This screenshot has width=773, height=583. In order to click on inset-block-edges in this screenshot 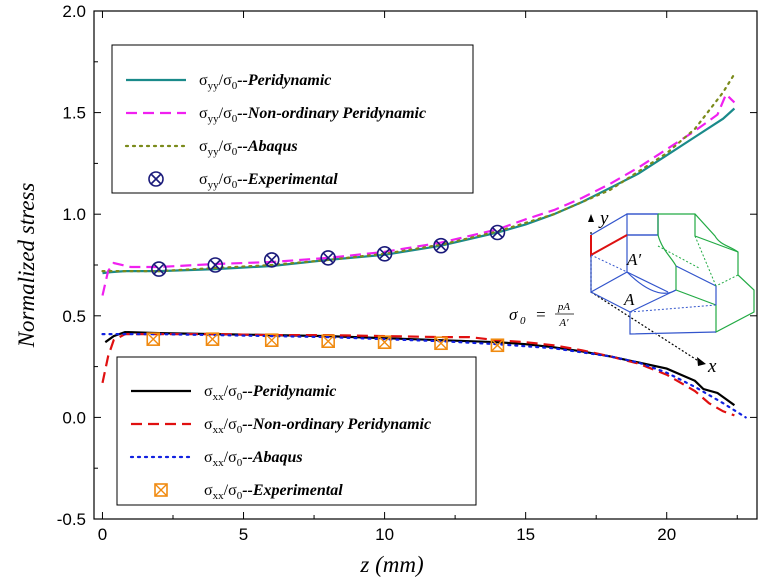, I will do `click(629, 292)`.